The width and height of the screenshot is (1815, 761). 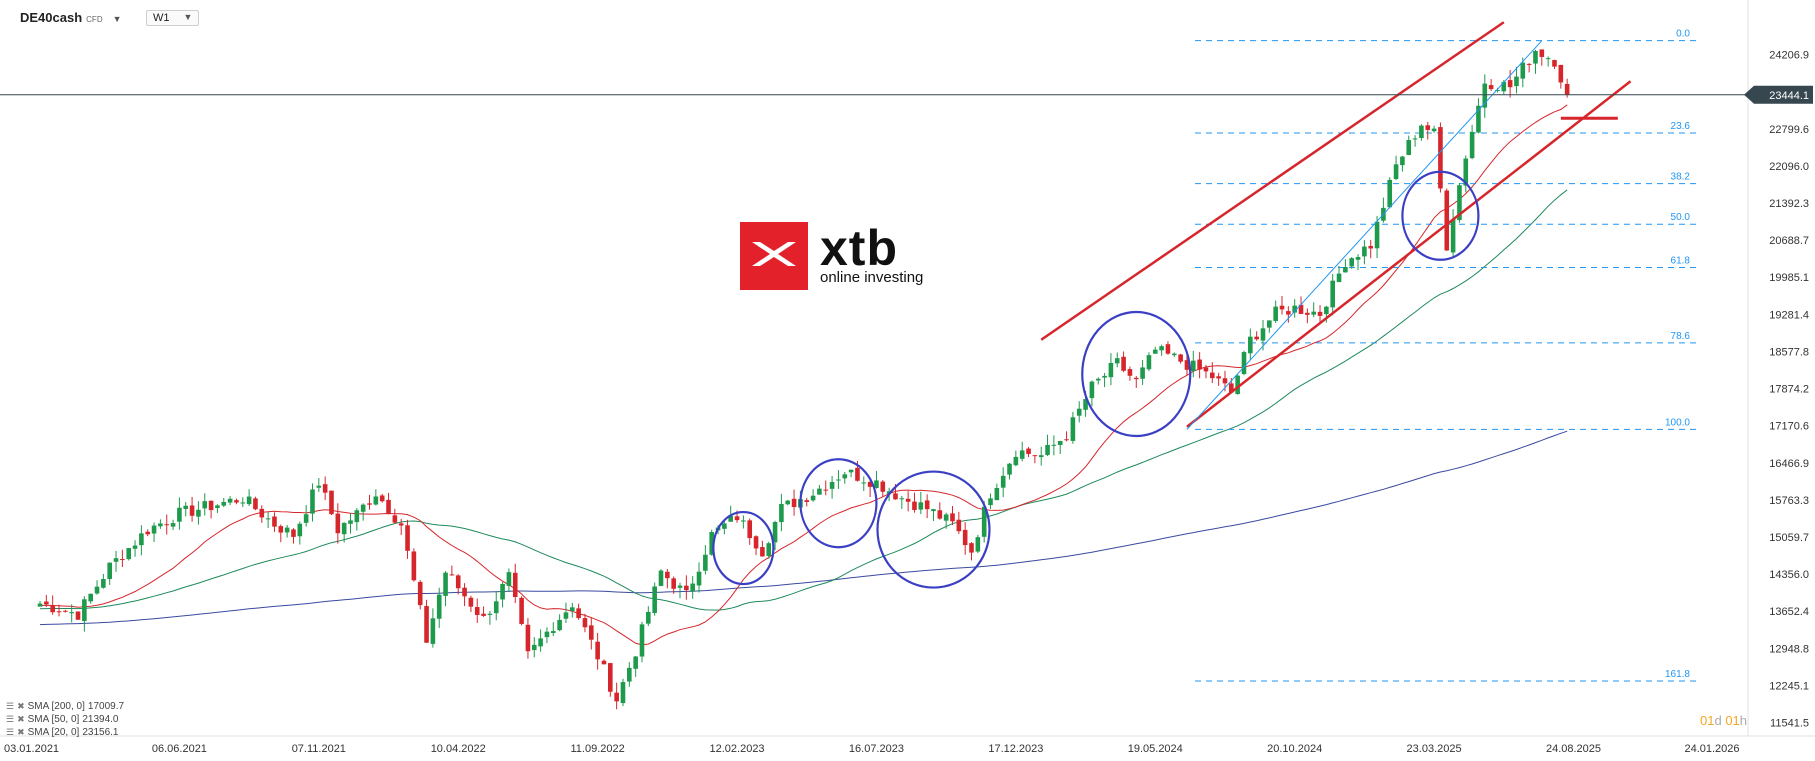 What do you see at coordinates (1789, 724) in the screenshot?
I see `price-tick-label: 11541.5` at bounding box center [1789, 724].